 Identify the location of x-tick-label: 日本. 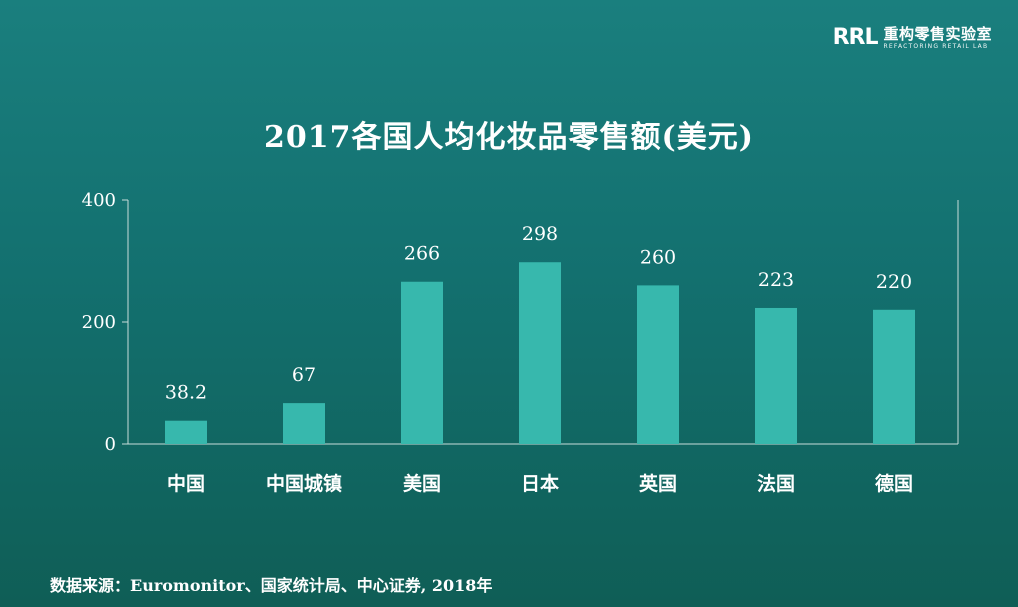
(540, 483).